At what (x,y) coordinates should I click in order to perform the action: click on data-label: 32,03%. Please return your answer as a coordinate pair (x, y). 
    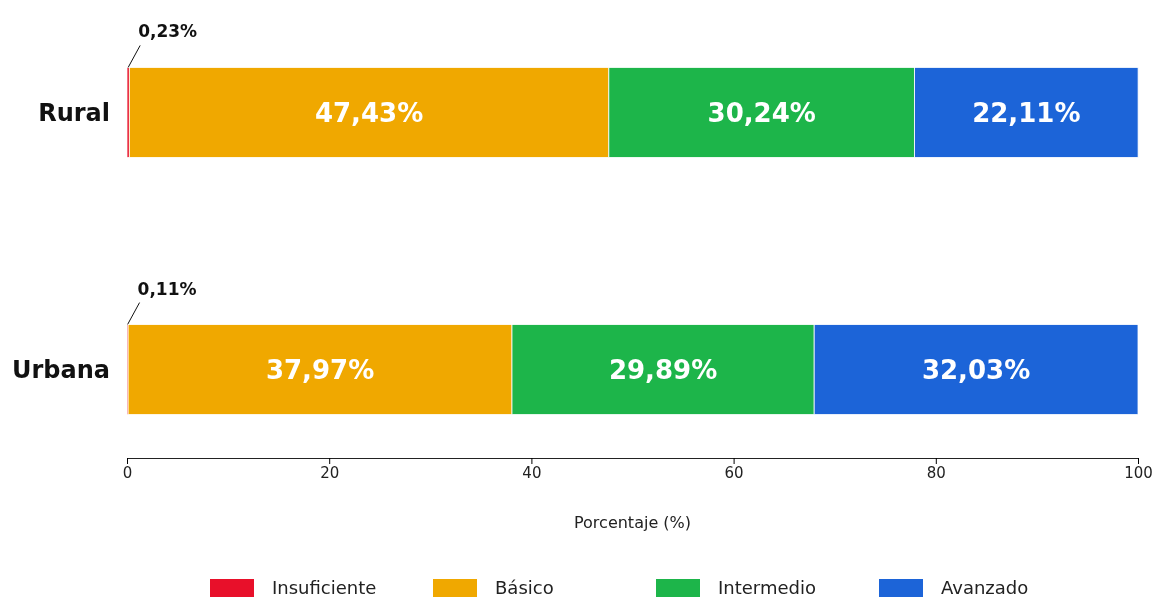
    Looking at the image, I should click on (976, 369).